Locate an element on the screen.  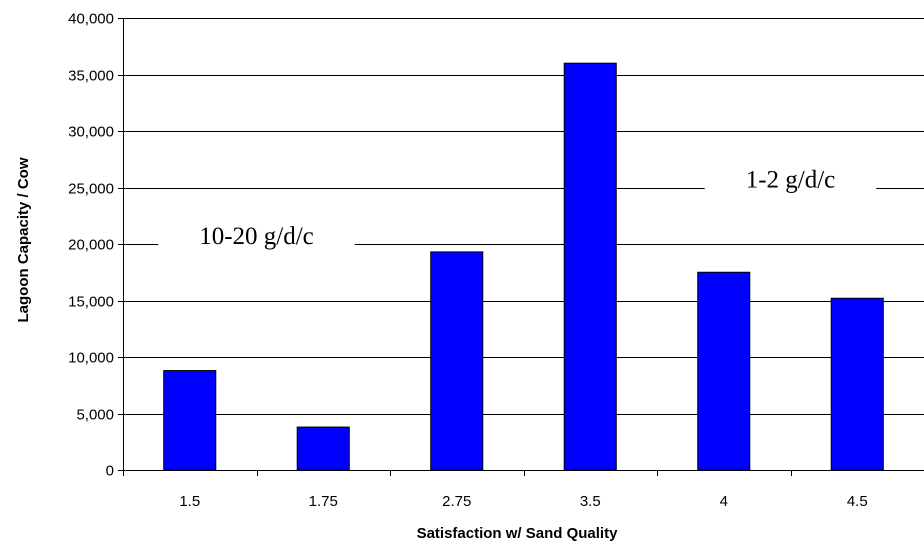
annotations: 10-20 g/d/c 1-2 g/d/c is located at coordinates (517, 215).